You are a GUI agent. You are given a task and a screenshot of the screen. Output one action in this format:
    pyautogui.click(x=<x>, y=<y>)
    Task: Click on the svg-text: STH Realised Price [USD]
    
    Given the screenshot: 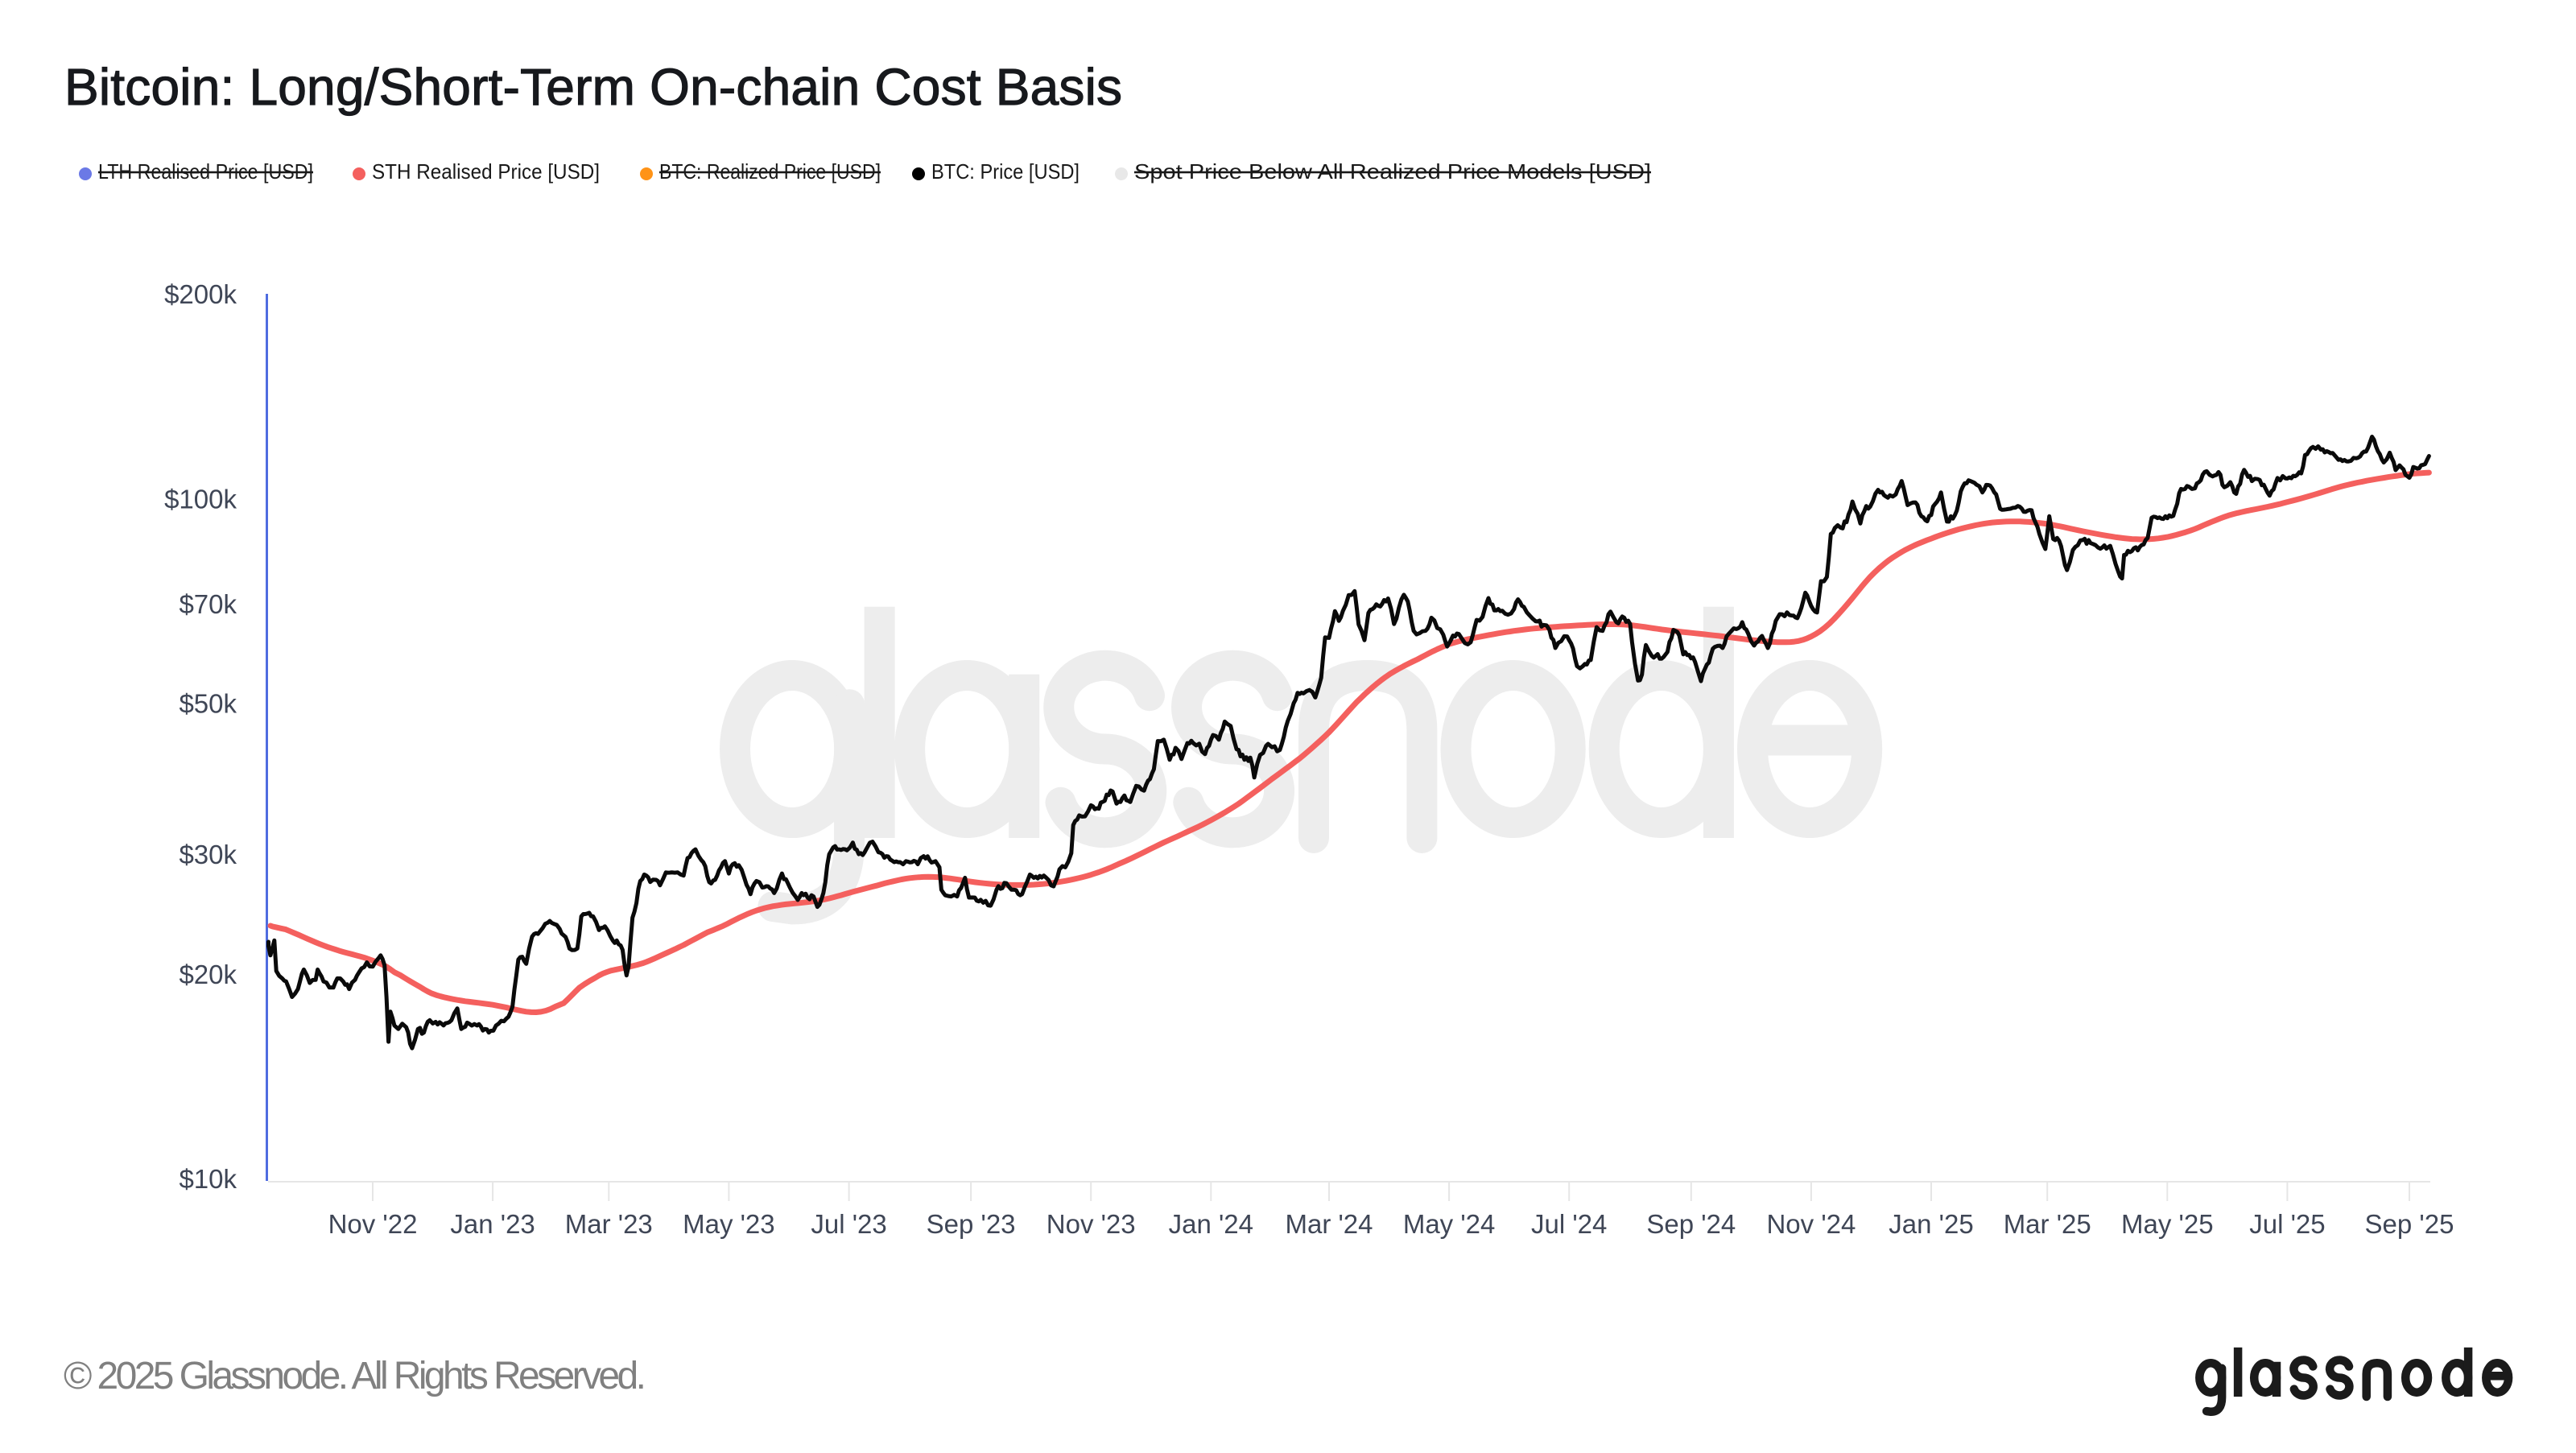 What is the action you would take?
    pyautogui.click(x=486, y=172)
    